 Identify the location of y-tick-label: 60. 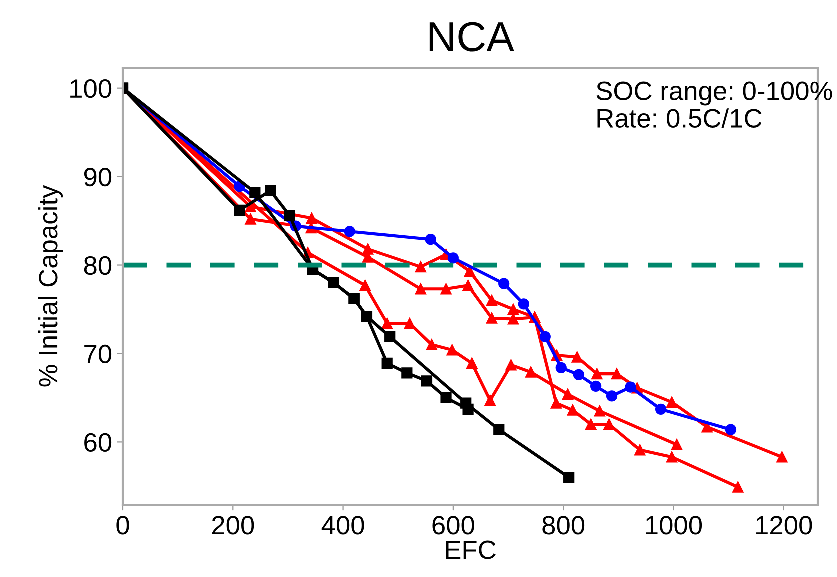
(98, 442).